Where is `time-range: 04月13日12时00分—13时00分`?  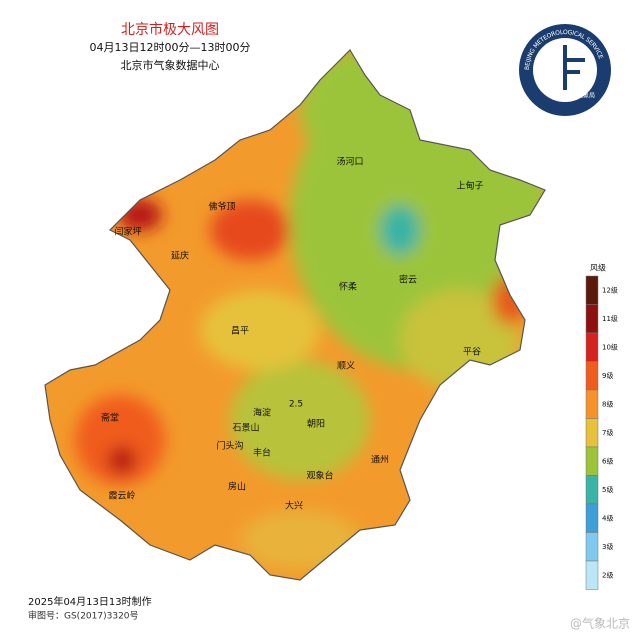
time-range: 04月13日12时00分—13时00分 is located at coordinates (170, 47).